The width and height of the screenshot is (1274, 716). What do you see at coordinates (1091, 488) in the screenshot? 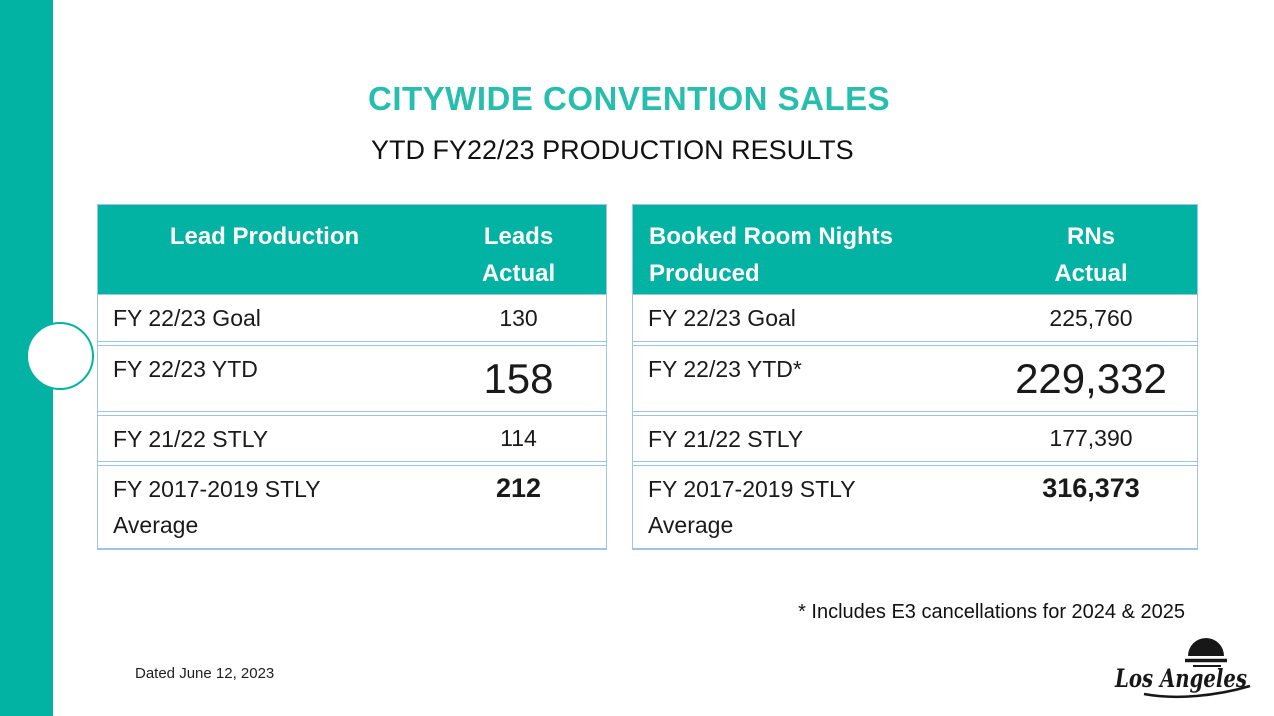
I see `row-value: 316,373` at bounding box center [1091, 488].